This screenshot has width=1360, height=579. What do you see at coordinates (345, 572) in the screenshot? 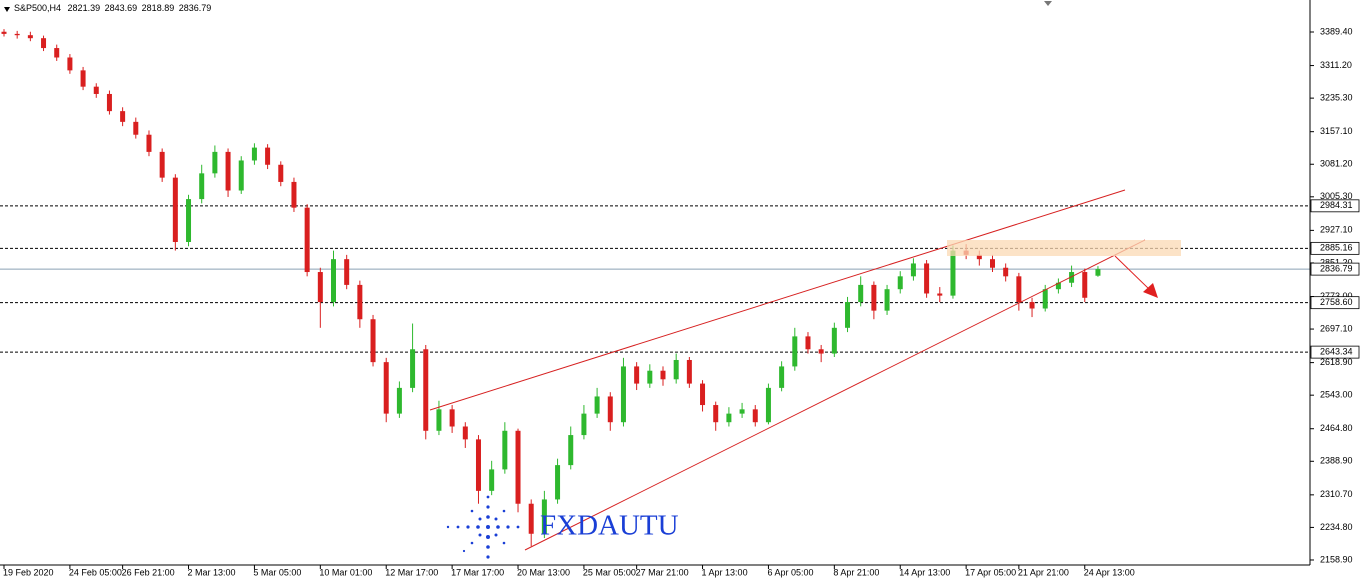
I see `x-tick-label: 10 Mar 01:00` at bounding box center [345, 572].